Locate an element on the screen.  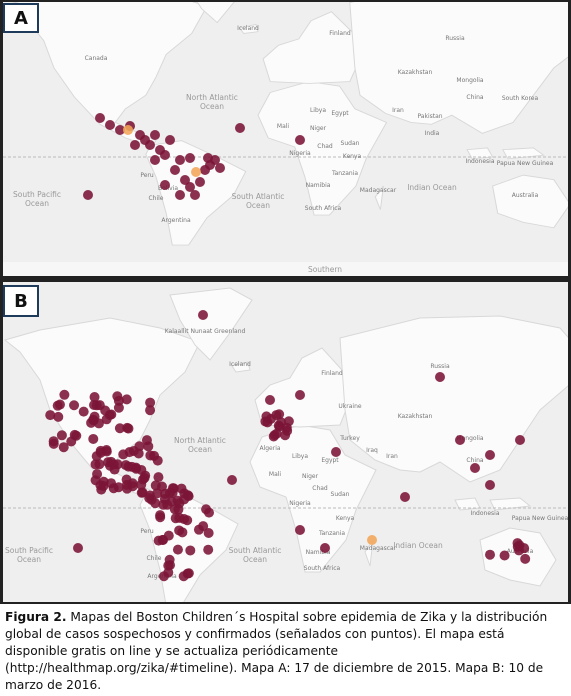
place-label: China is located at coordinates (474, 97).